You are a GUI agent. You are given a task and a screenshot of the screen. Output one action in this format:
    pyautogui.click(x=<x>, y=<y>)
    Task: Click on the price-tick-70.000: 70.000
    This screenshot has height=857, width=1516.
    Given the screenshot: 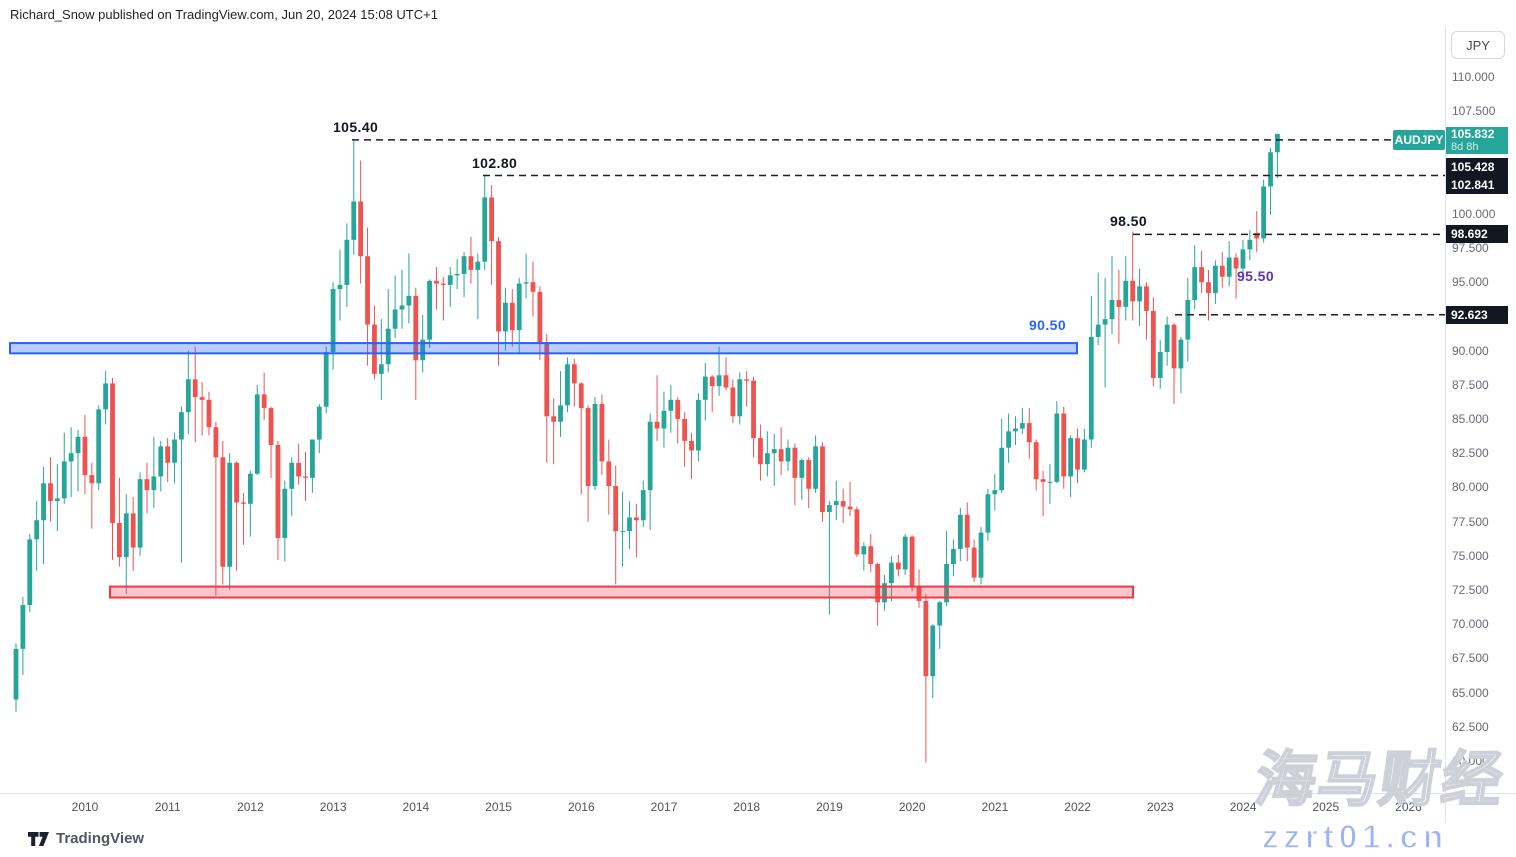 What is the action you would take?
    pyautogui.click(x=1470, y=624)
    